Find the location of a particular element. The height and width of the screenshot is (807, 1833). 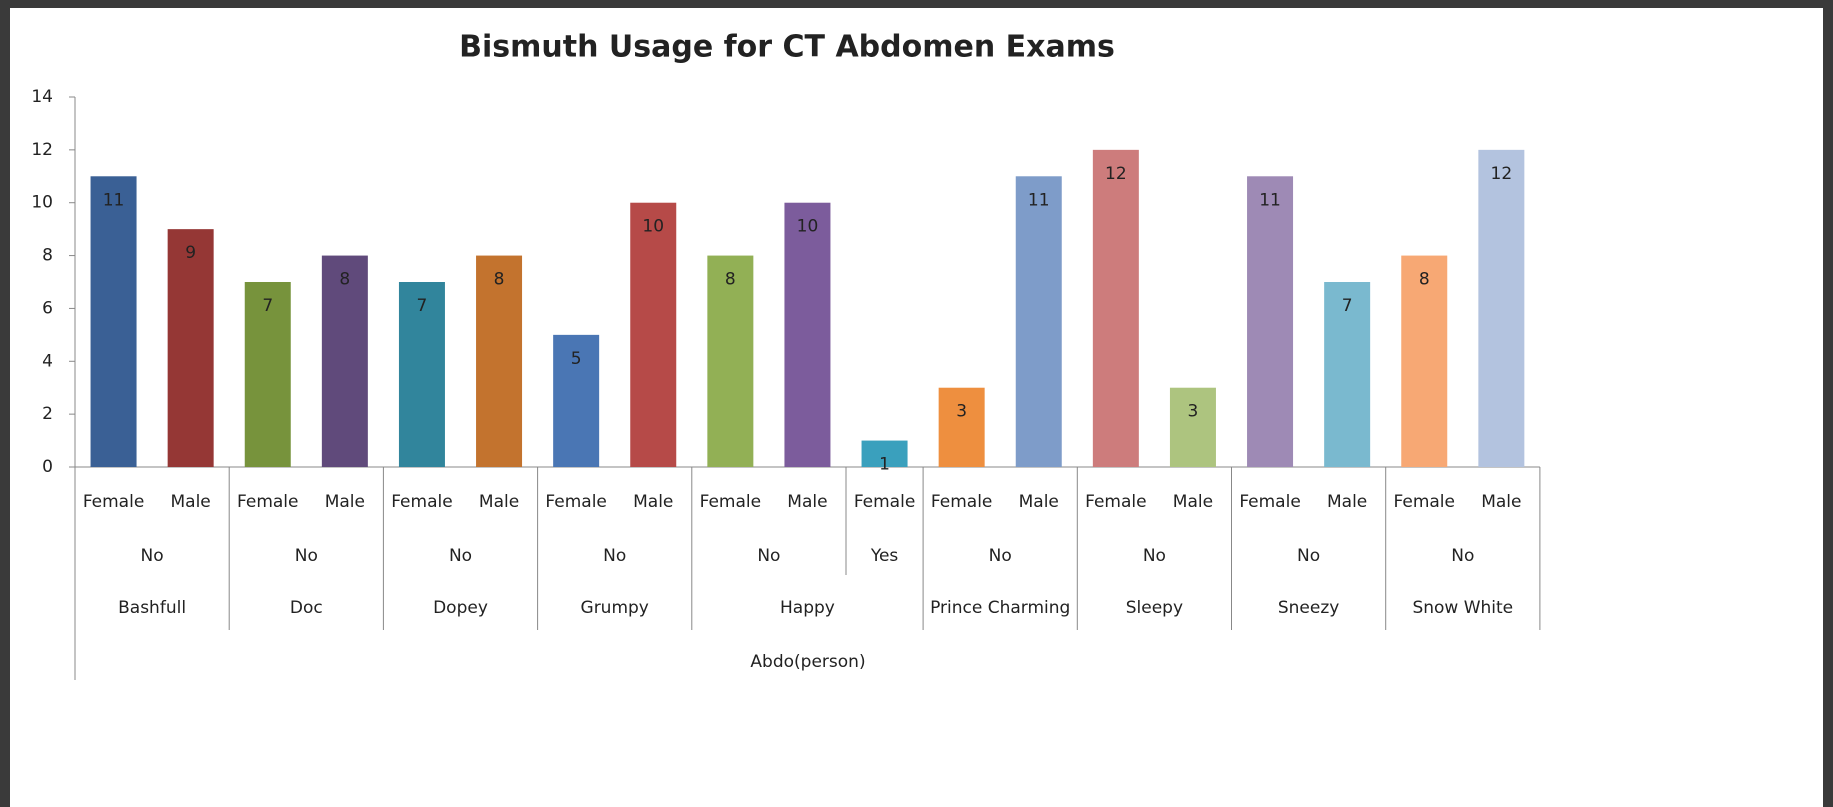

data-label: 9 is located at coordinates (190, 253).